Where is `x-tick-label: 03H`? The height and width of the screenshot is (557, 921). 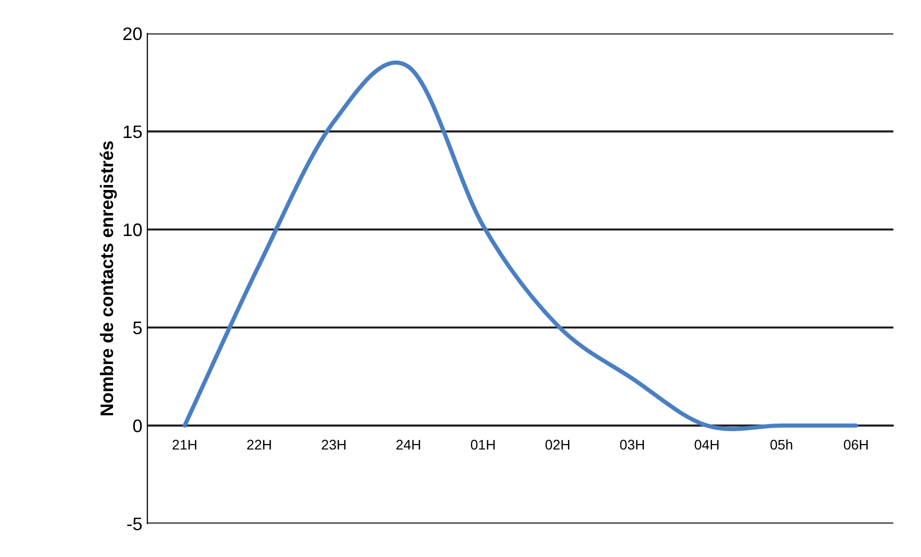 x-tick-label: 03H is located at coordinates (632, 445).